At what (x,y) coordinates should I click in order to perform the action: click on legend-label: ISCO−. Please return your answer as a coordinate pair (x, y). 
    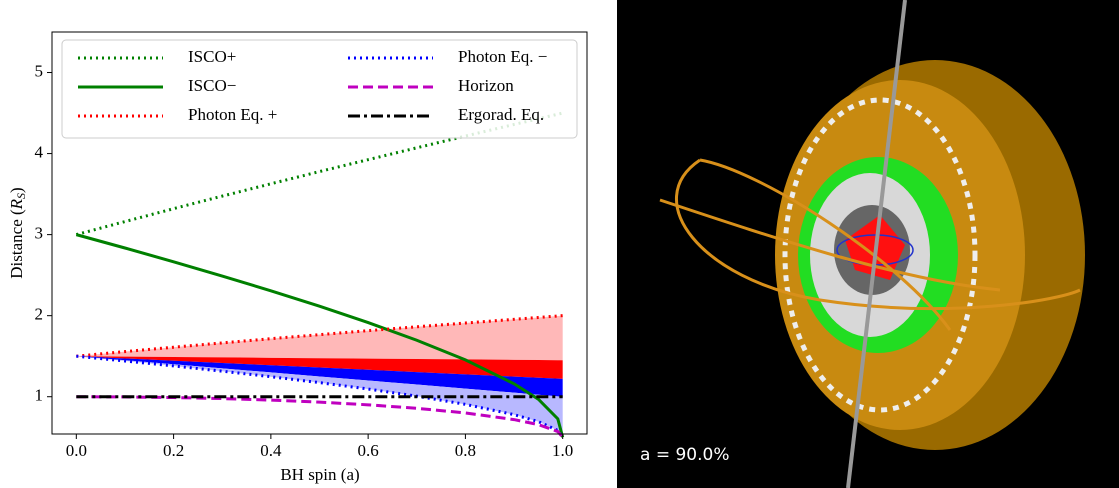
    Looking at the image, I should click on (212, 85).